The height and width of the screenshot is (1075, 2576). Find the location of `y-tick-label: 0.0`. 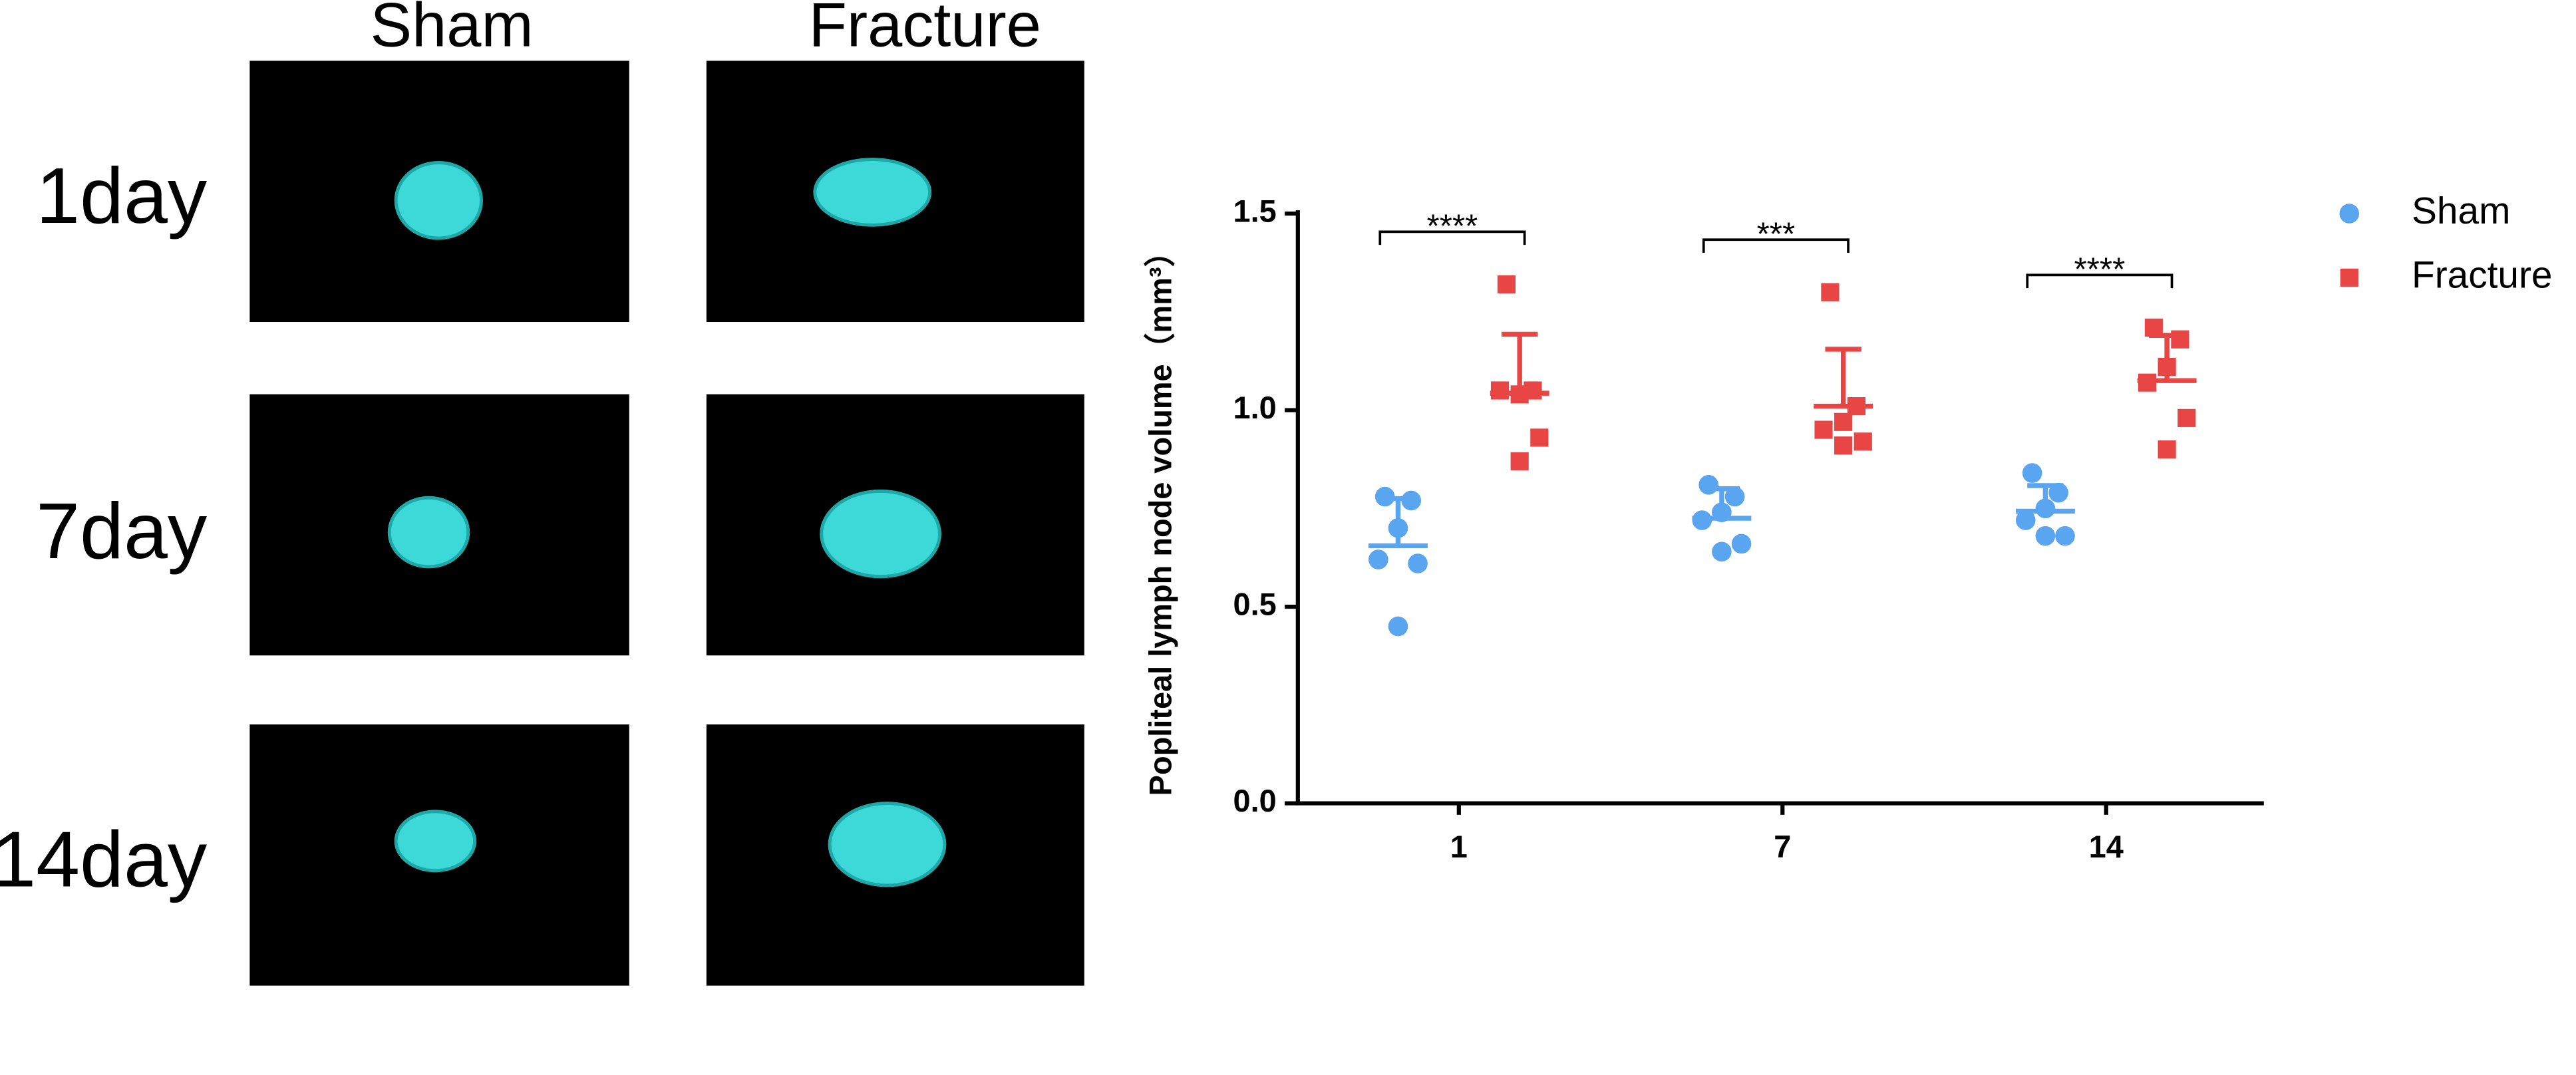

y-tick-label: 0.0 is located at coordinates (1254, 801).